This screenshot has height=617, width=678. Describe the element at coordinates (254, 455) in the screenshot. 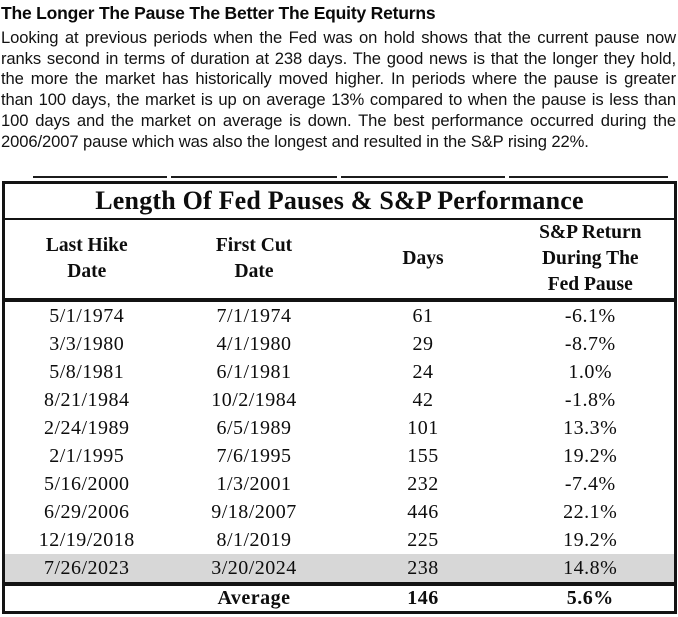

I see `cell-first-cut-date: 7/6/1995` at that location.